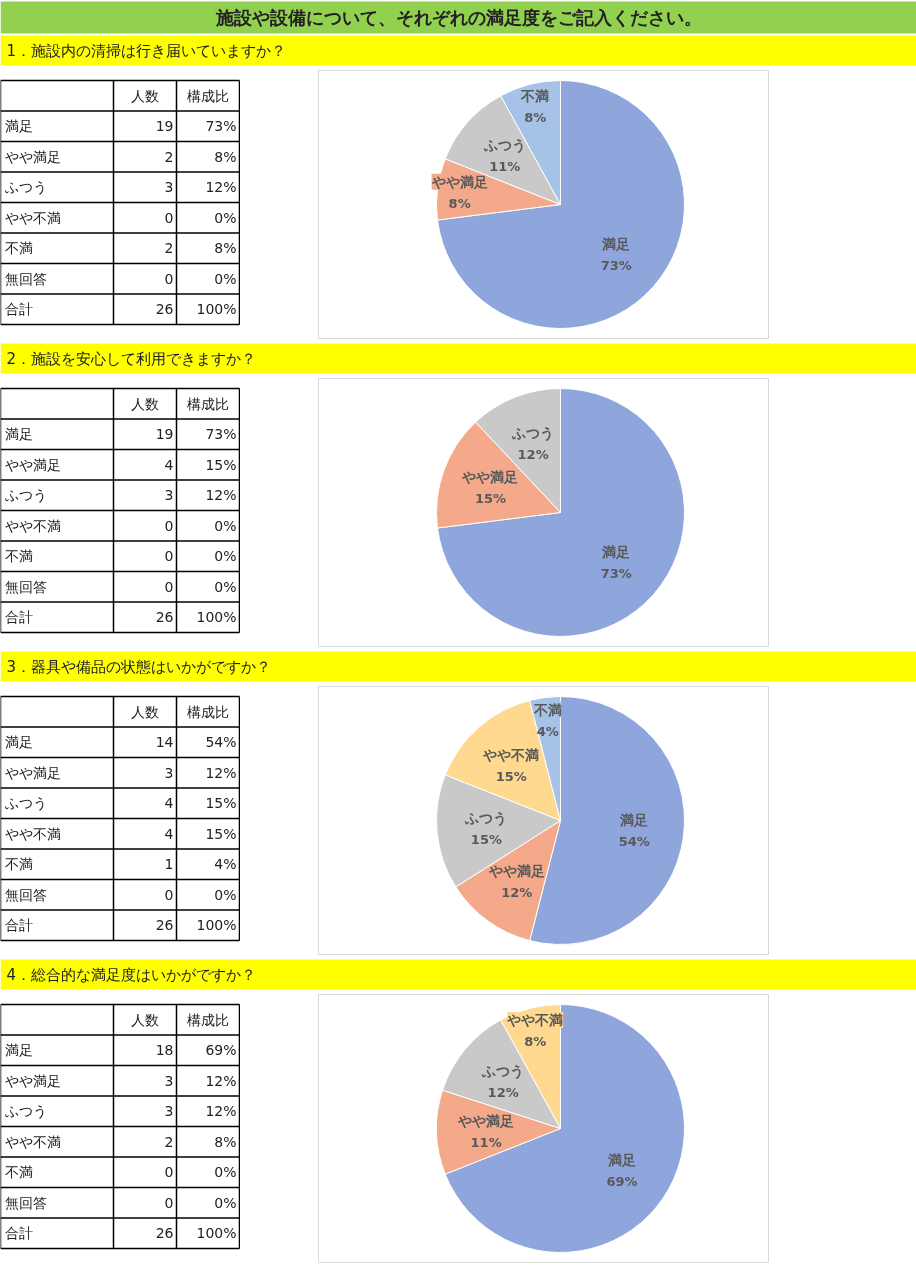  What do you see at coordinates (164, 742) in the screenshot?
I see `data-label: 14` at bounding box center [164, 742].